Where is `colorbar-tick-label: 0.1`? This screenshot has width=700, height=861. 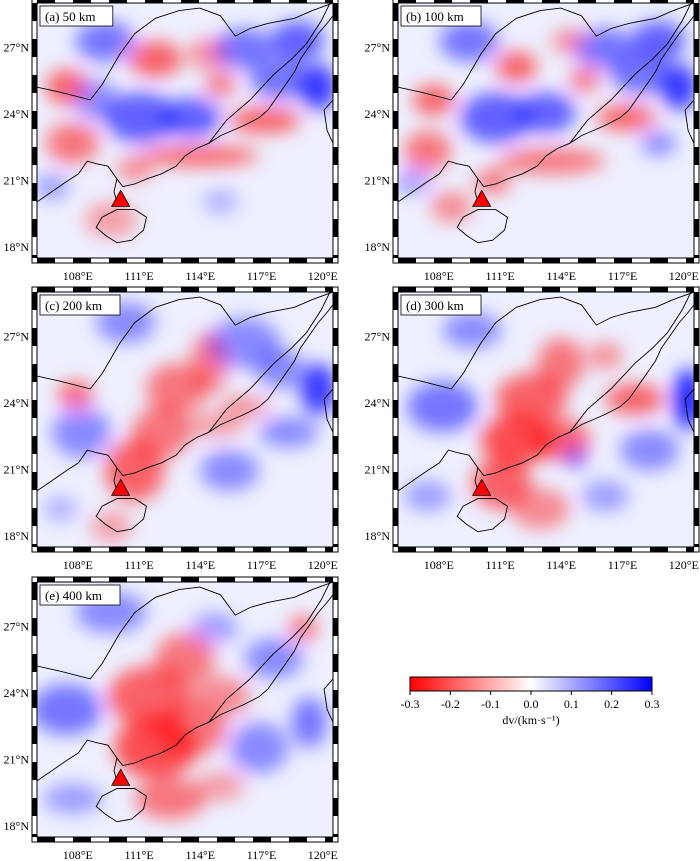
colorbar-tick-label: 0.1 is located at coordinates (571, 704).